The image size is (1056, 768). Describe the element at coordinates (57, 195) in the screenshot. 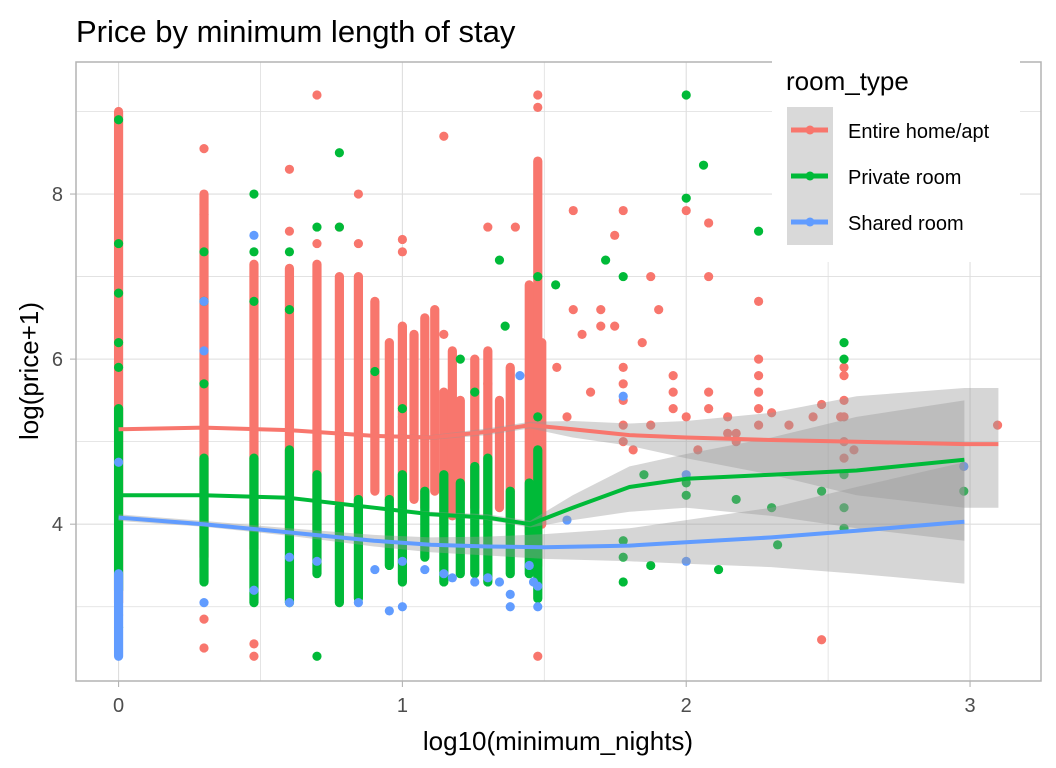

I see `y-tick-label: 8` at that location.